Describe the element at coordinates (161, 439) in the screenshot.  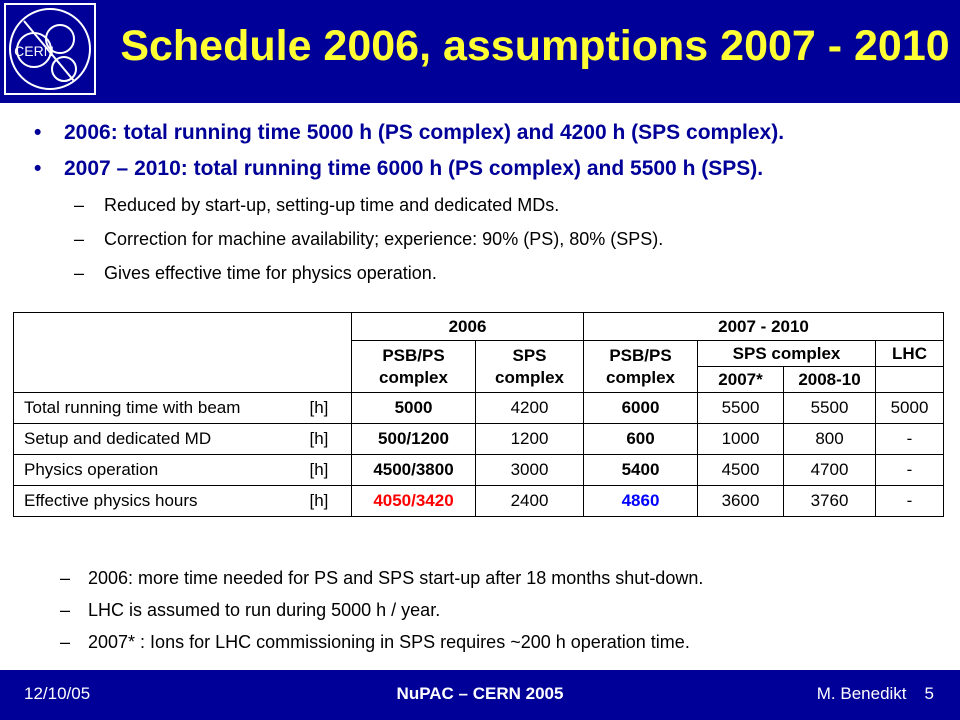
I see `row-label: Setup and dedicated MD` at that location.